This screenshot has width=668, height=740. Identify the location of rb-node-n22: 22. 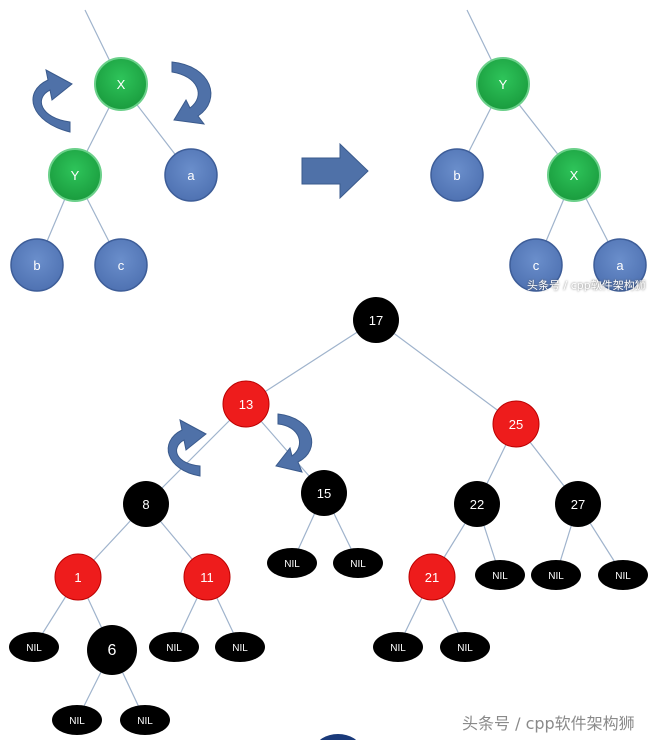
(477, 504).